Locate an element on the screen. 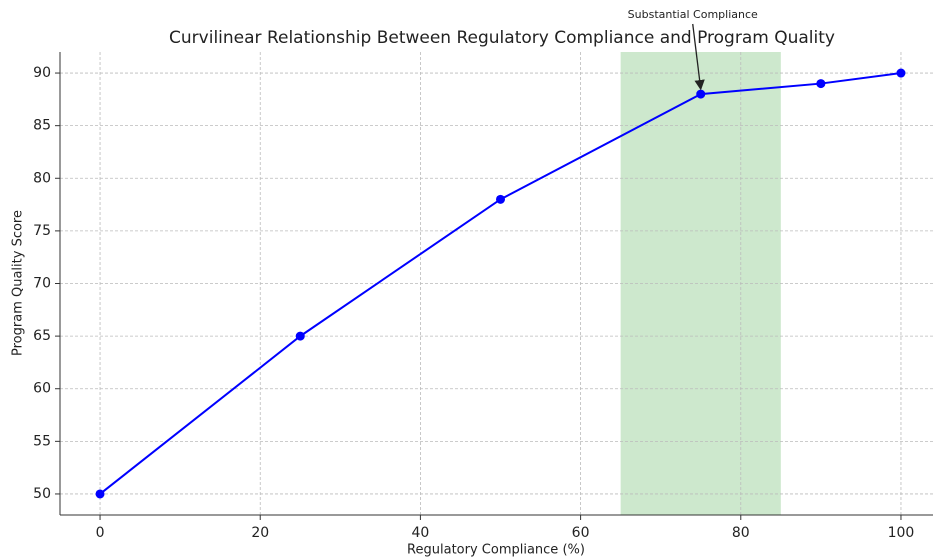  x-tick-label: 20 is located at coordinates (260, 533).